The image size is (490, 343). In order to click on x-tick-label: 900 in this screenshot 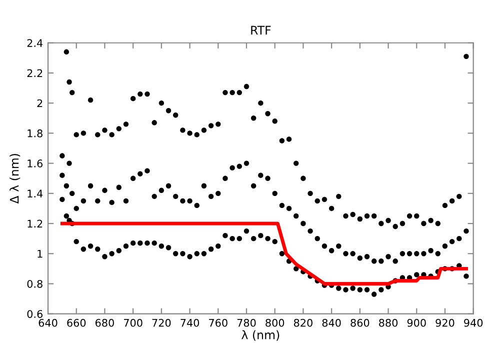, I will do `click(416, 322)`.